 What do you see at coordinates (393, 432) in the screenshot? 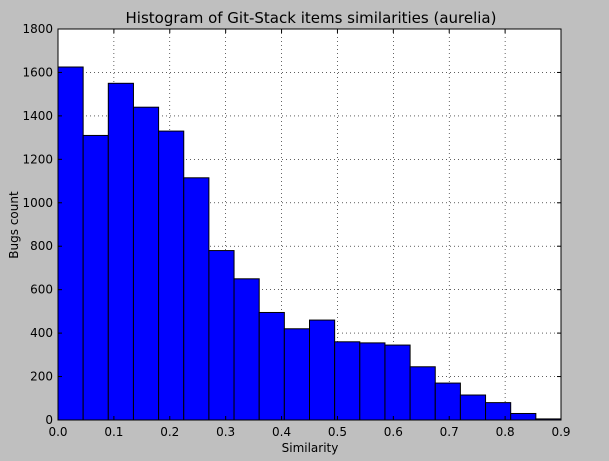
I see `x-tick-label: 0.6` at bounding box center [393, 432].